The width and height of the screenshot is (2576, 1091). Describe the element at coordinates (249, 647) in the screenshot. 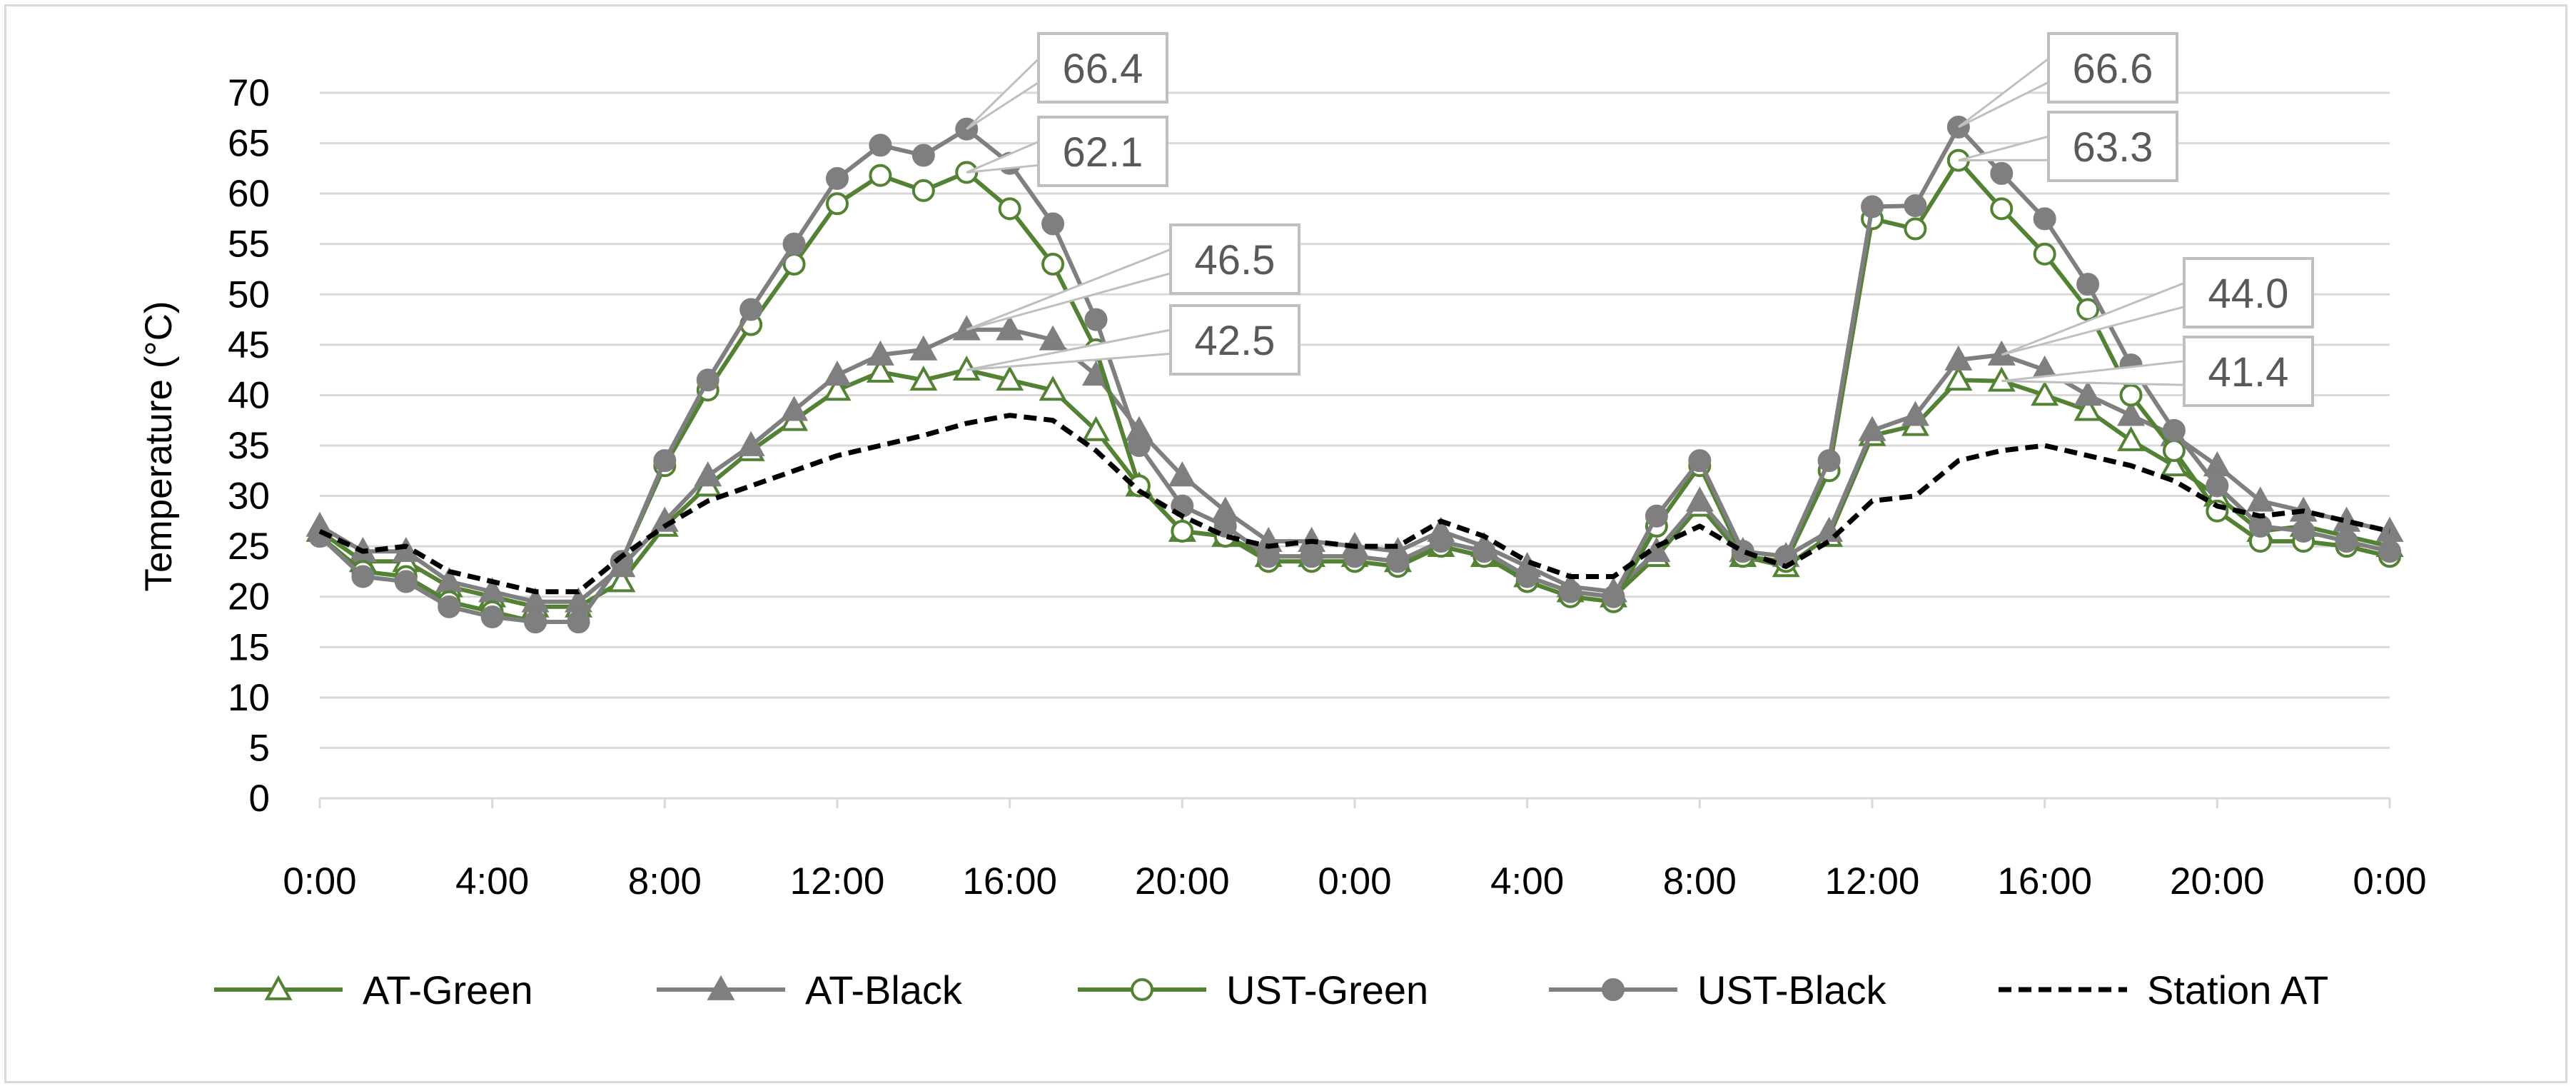

I see `y-tick-label: 15` at that location.